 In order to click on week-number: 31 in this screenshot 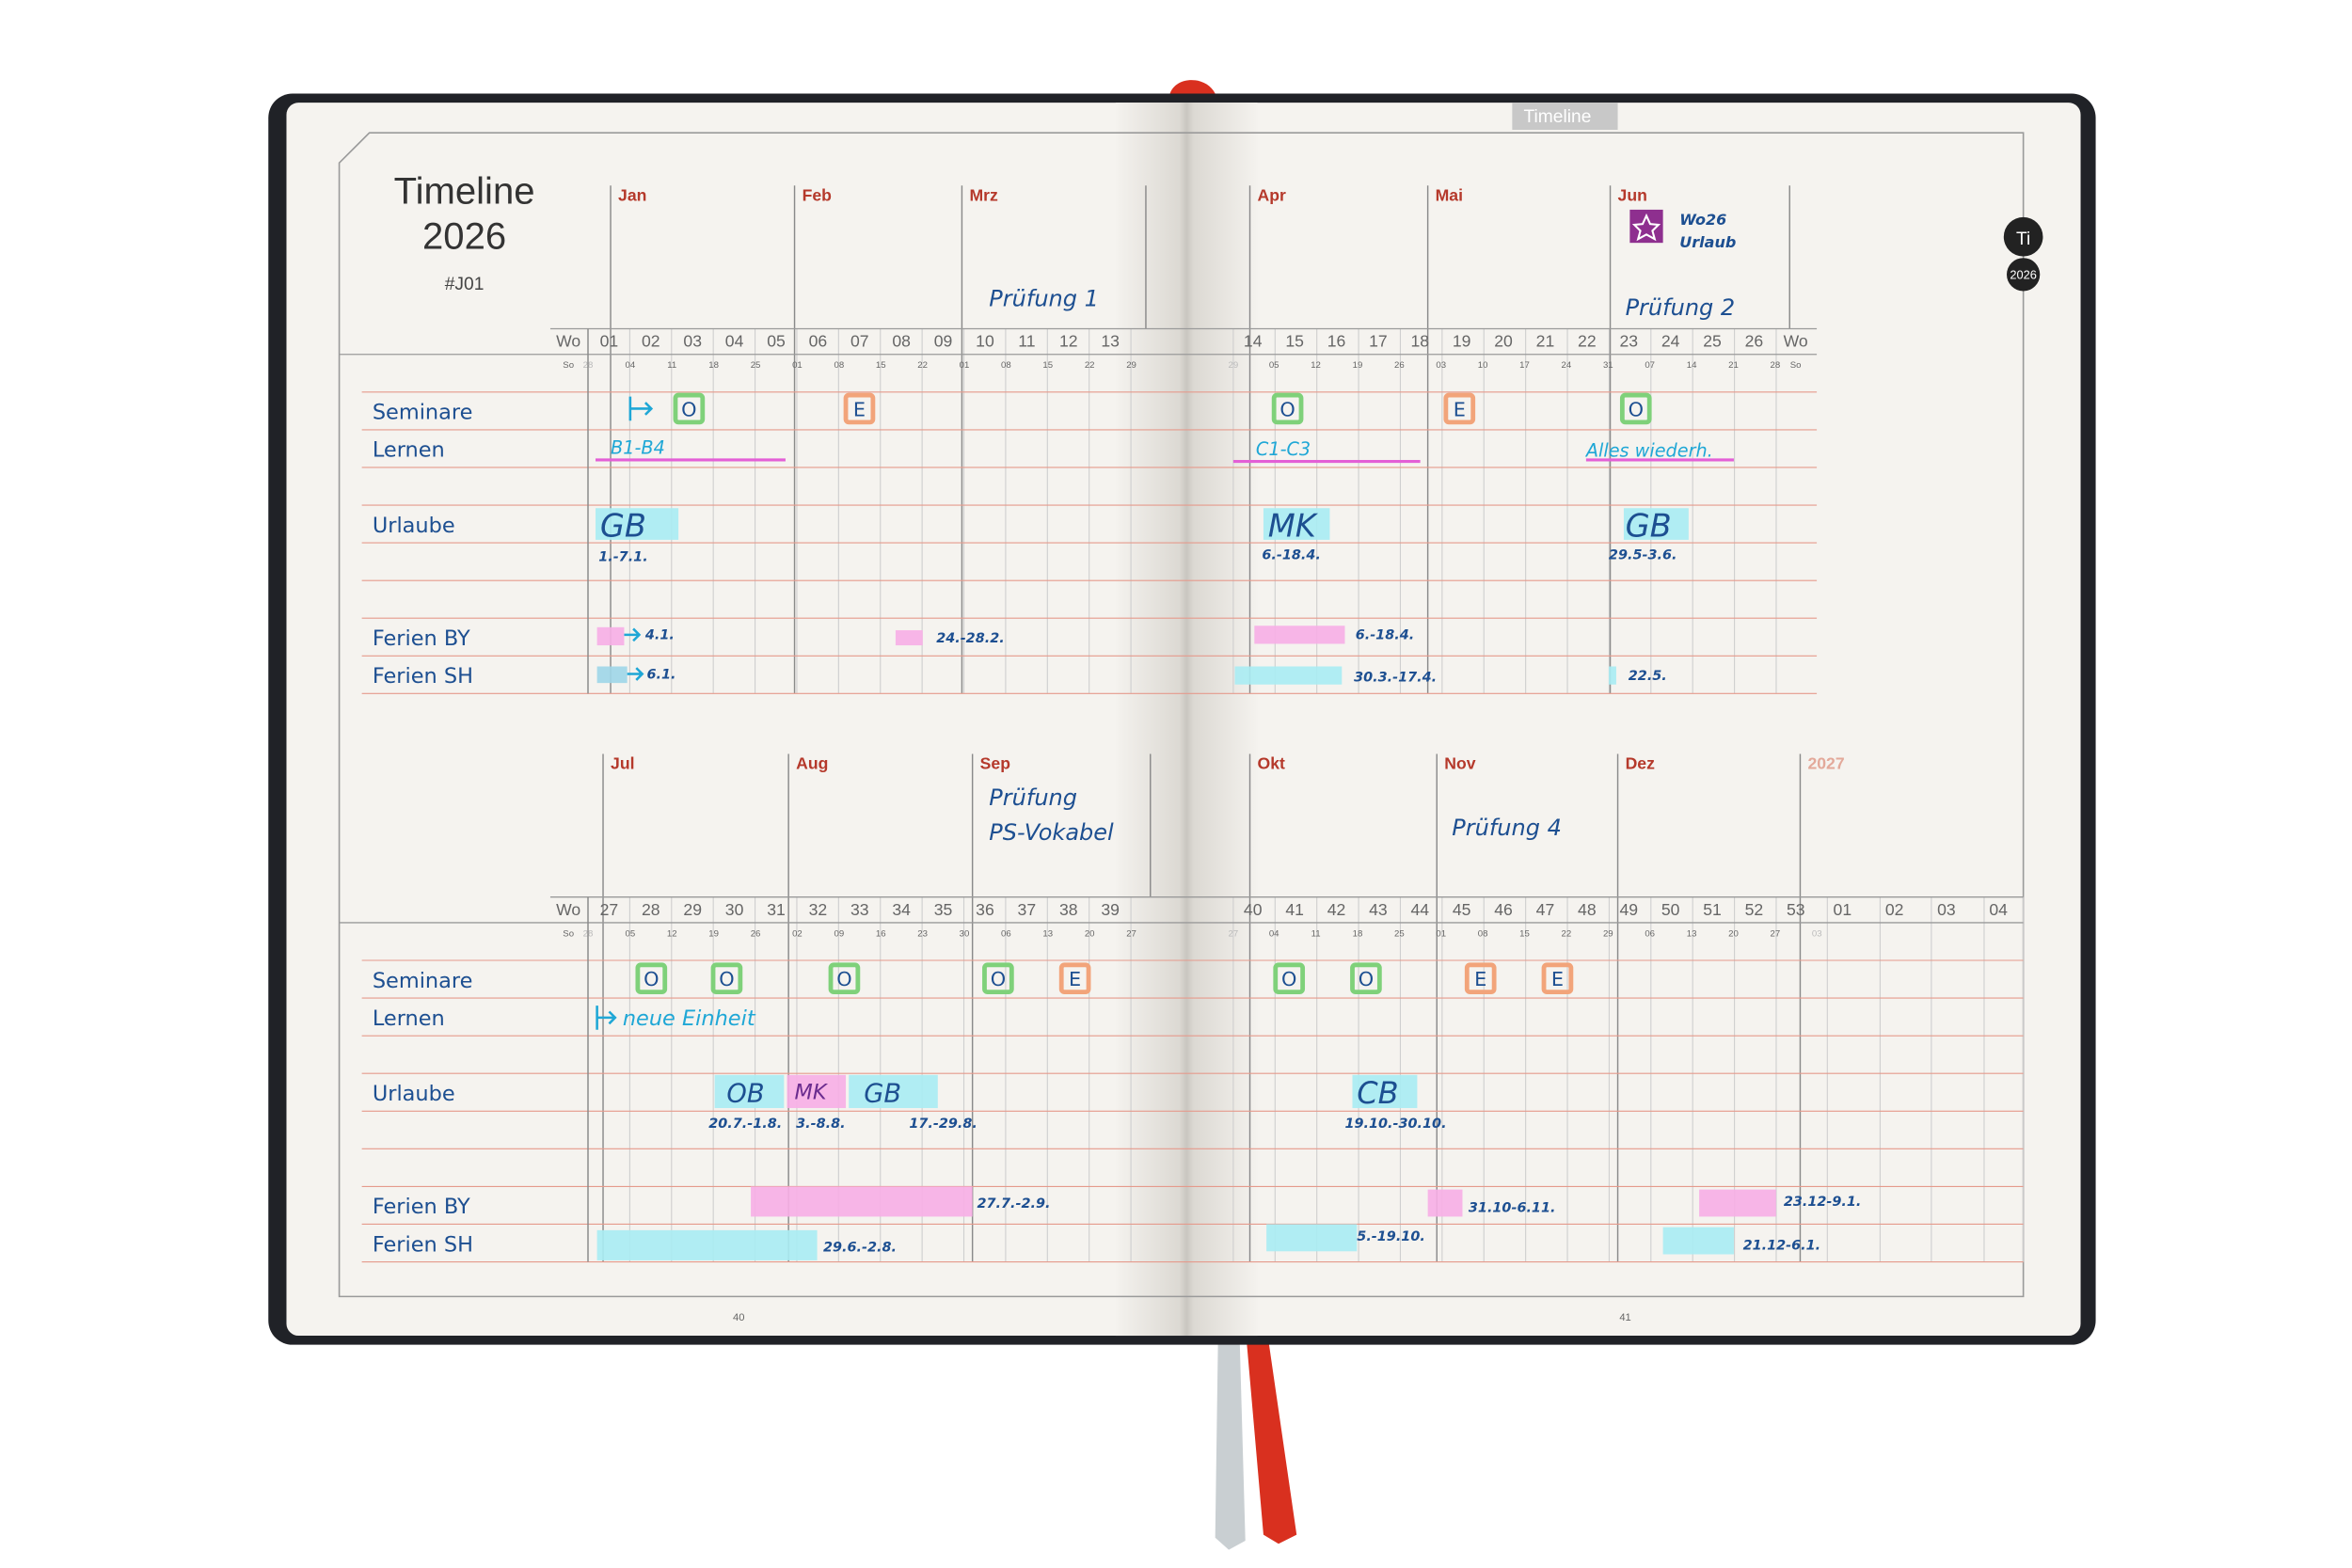, I will do `click(776, 909)`.